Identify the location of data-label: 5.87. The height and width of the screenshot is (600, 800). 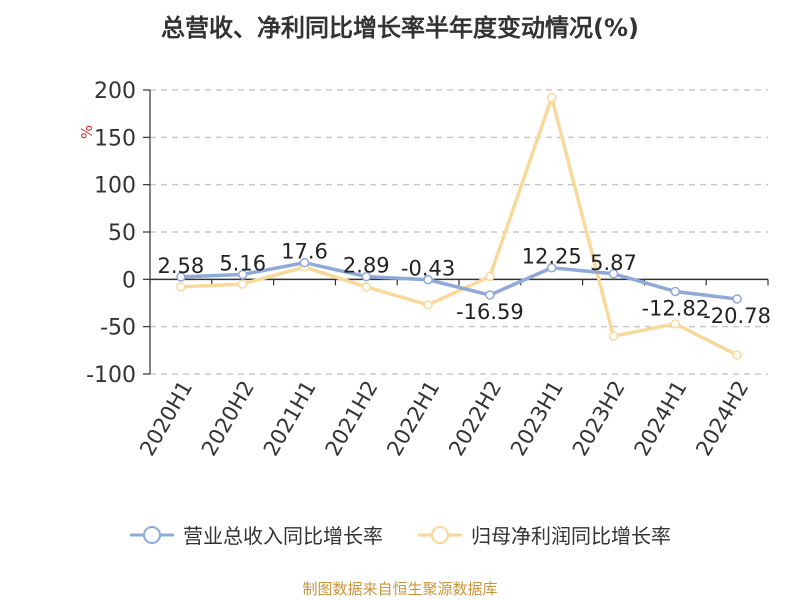
(613, 263).